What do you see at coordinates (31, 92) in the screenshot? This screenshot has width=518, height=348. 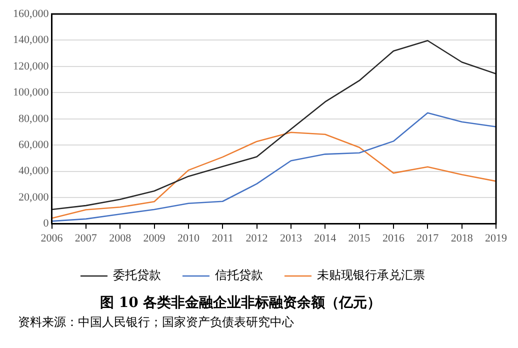 I see `y-tick-label: 100,000` at bounding box center [31, 92].